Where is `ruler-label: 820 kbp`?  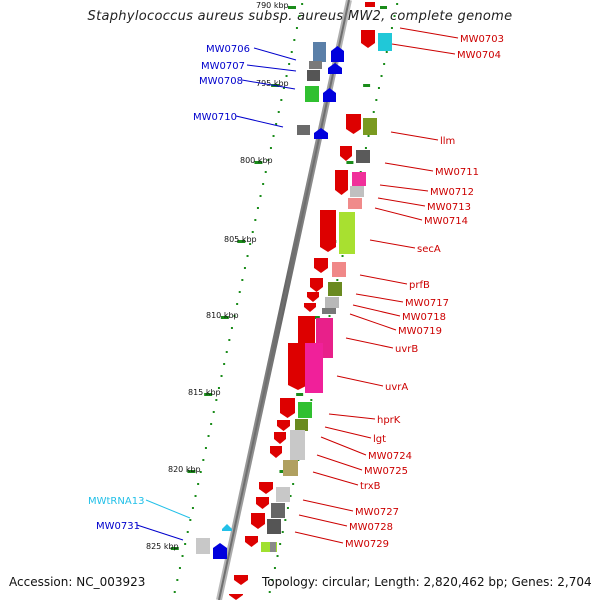 ruler-label: 820 kbp is located at coordinates (184, 469).